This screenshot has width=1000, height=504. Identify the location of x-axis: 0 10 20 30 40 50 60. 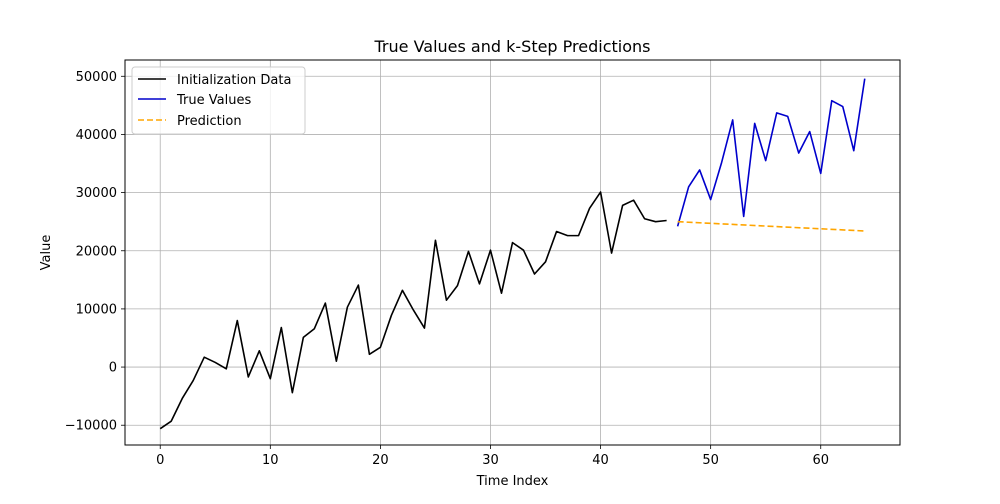
(492, 456).